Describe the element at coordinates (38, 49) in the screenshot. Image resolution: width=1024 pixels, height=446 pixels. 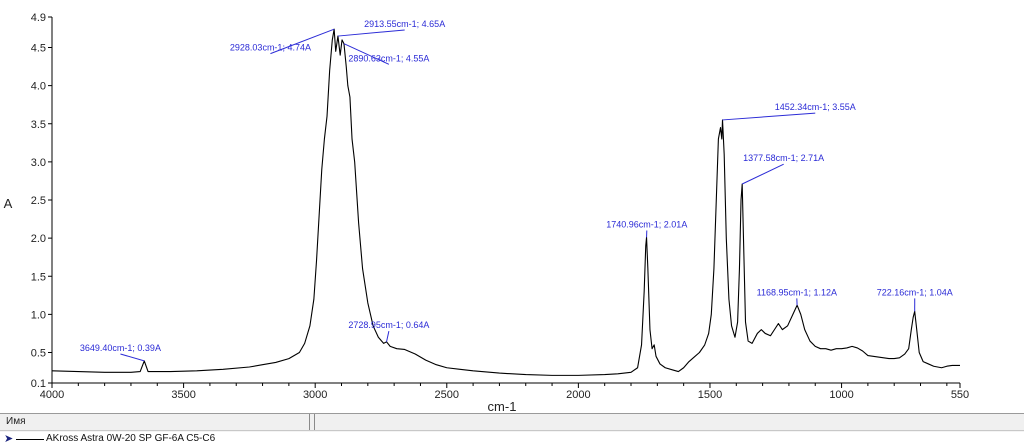
I see `y-tick-label: 4.5` at that location.